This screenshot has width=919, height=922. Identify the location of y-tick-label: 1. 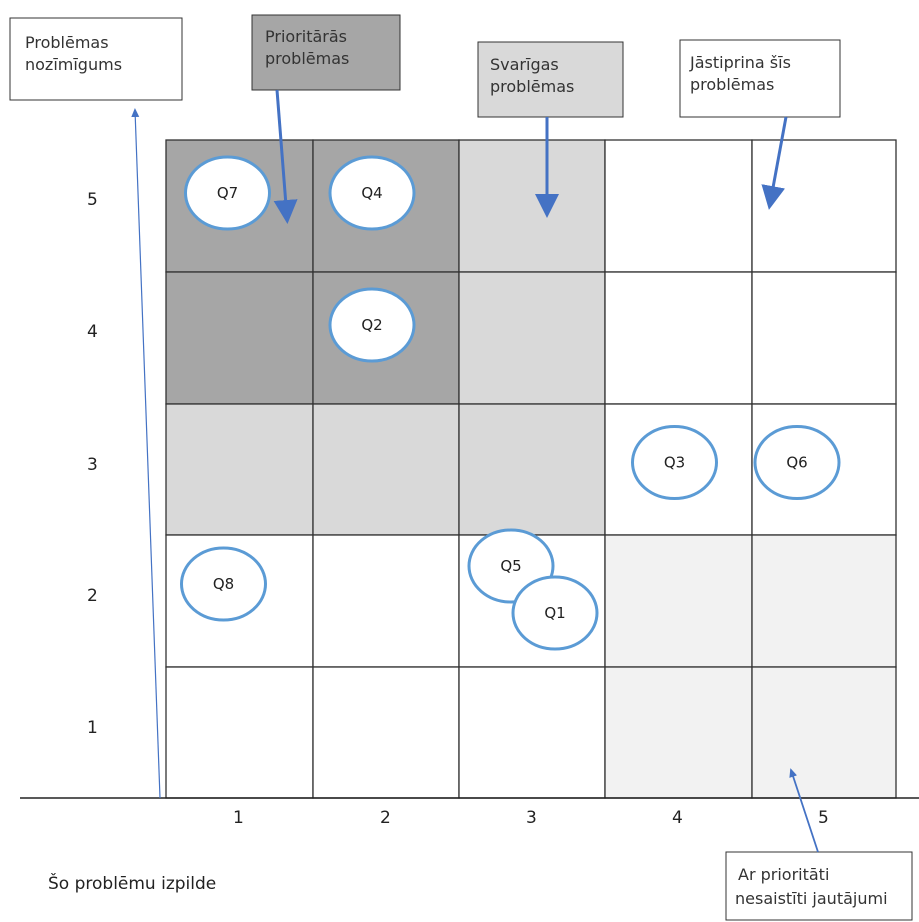
(92, 728).